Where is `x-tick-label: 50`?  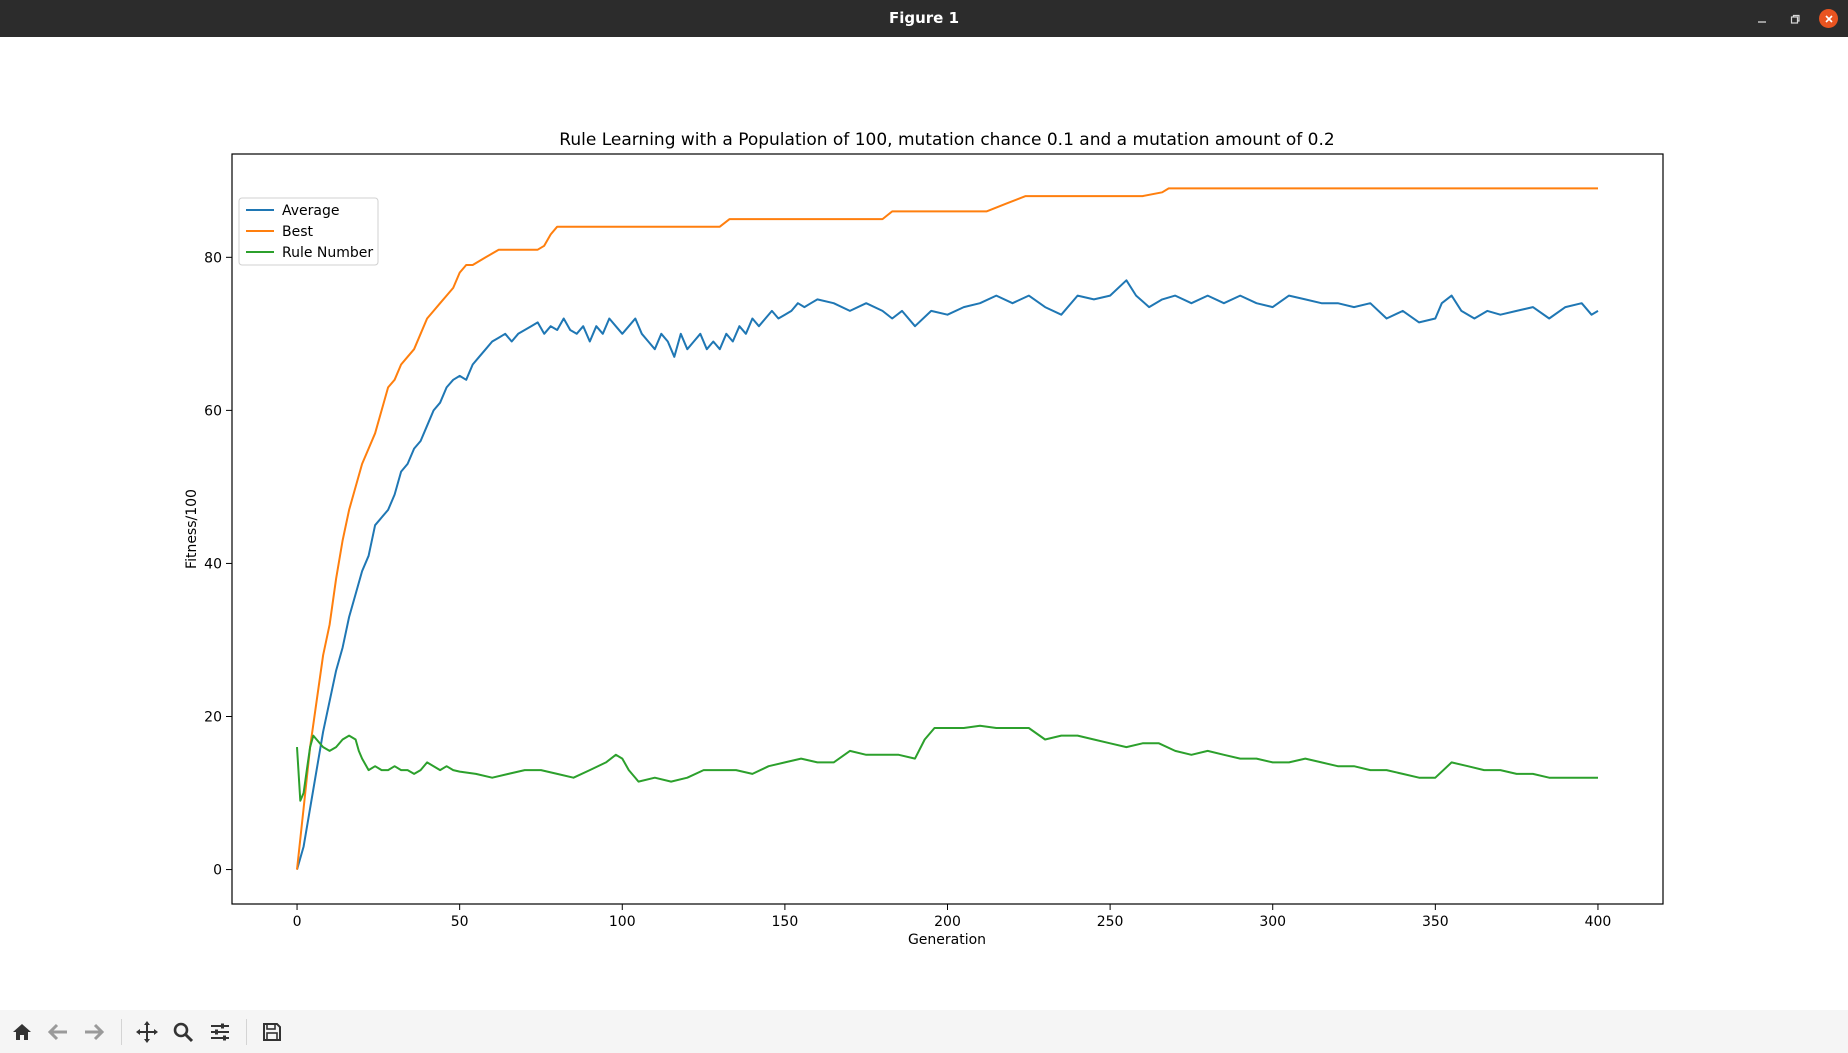
x-tick-label: 50 is located at coordinates (460, 922).